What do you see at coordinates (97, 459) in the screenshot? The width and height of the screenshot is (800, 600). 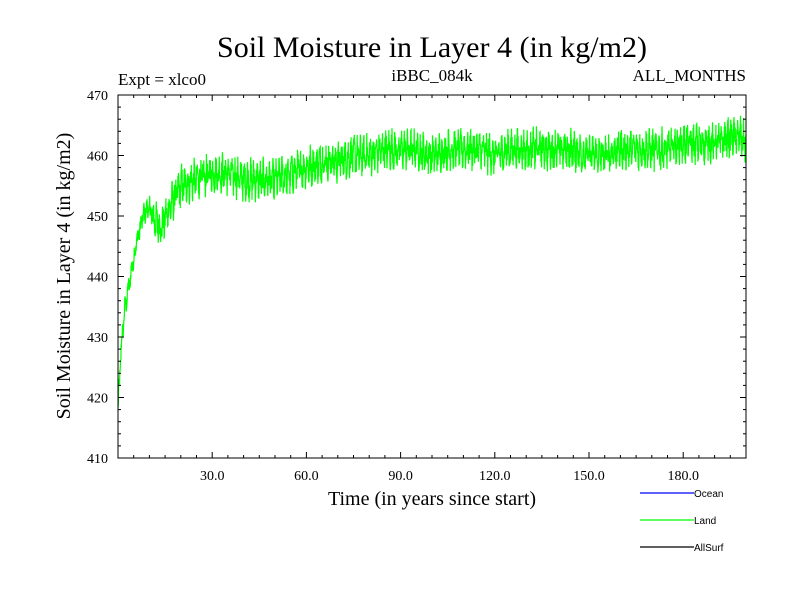 I see `y-tick-label: 410` at bounding box center [97, 459].